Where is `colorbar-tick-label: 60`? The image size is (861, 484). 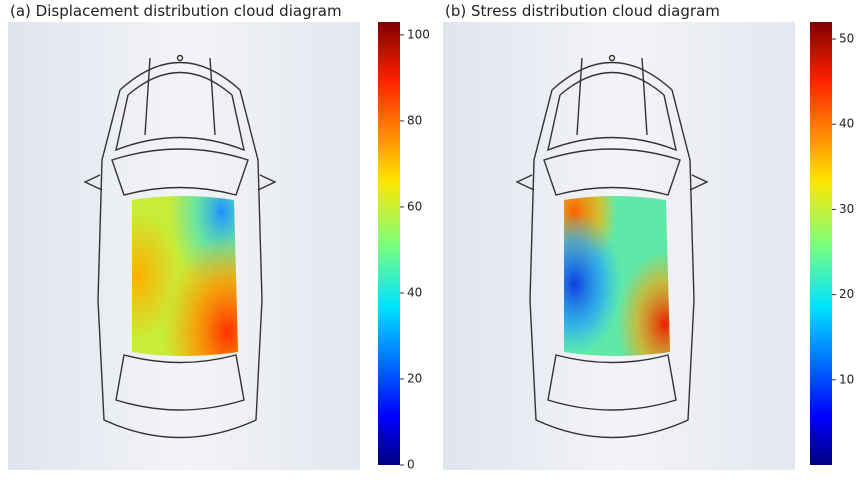 colorbar-tick-label: 60 is located at coordinates (414, 206).